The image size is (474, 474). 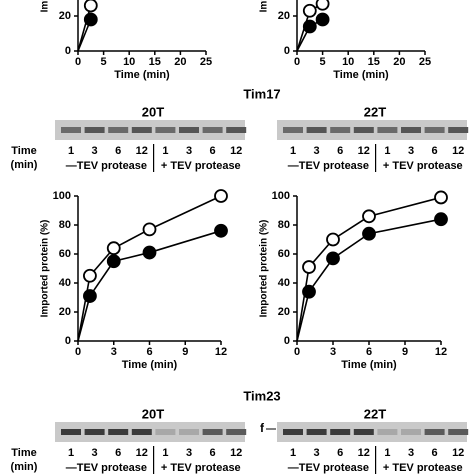 What do you see at coordinates (287, 341) in the screenshot?
I see `y-tick-label: 0` at bounding box center [287, 341].